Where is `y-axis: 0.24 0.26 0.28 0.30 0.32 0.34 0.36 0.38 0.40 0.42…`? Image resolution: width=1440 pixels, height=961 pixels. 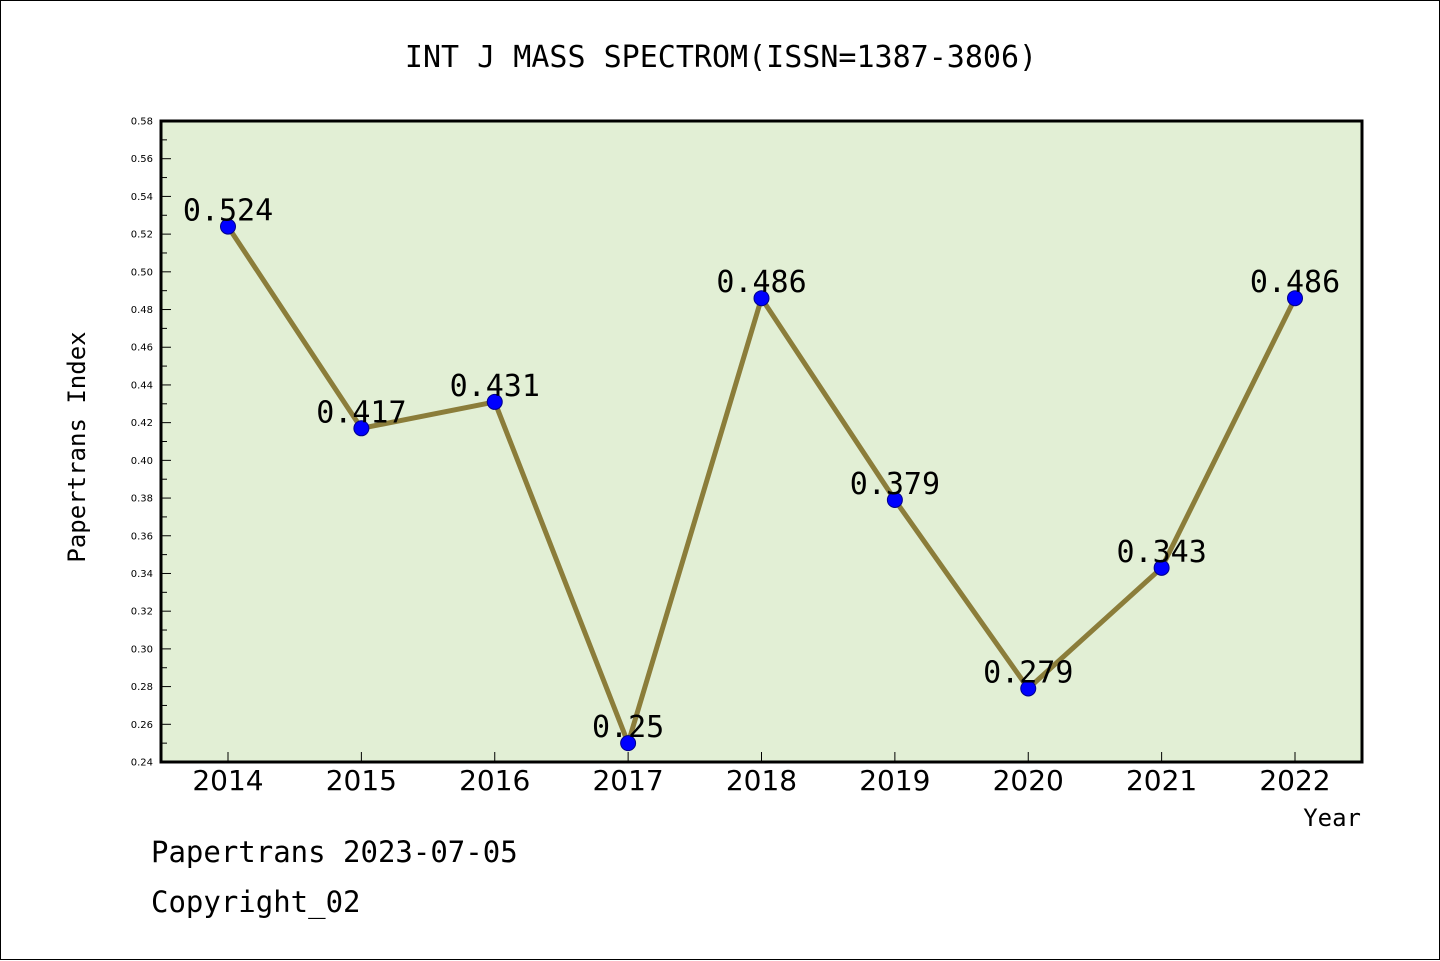
y-axis: 0.24 0.26 0.28 0.30 0.32 0.34 0.36 0.38 0.40 0.42… is located at coordinates (151, 443).